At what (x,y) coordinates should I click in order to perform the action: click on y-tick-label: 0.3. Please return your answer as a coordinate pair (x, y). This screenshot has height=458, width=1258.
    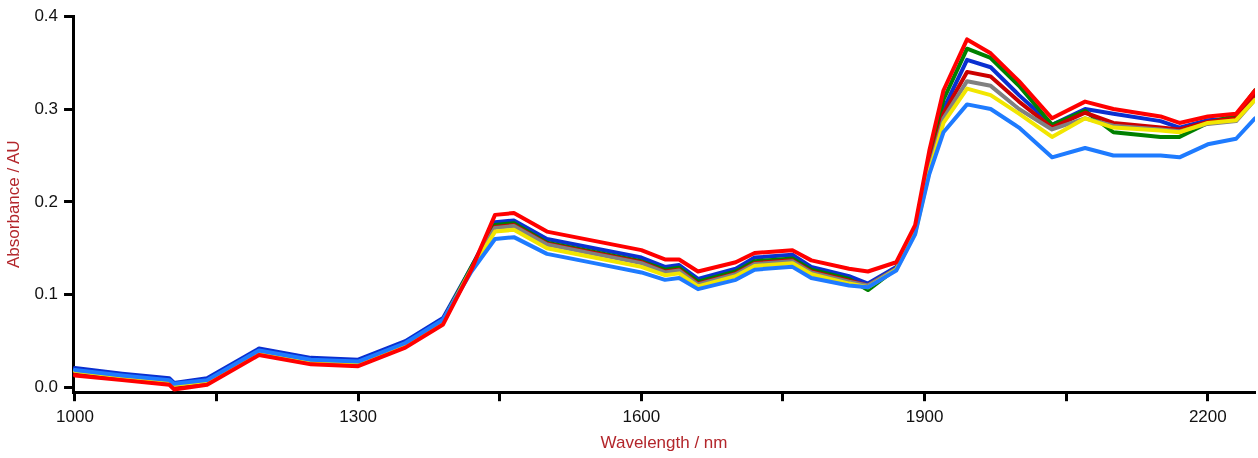
    Looking at the image, I should click on (46, 108).